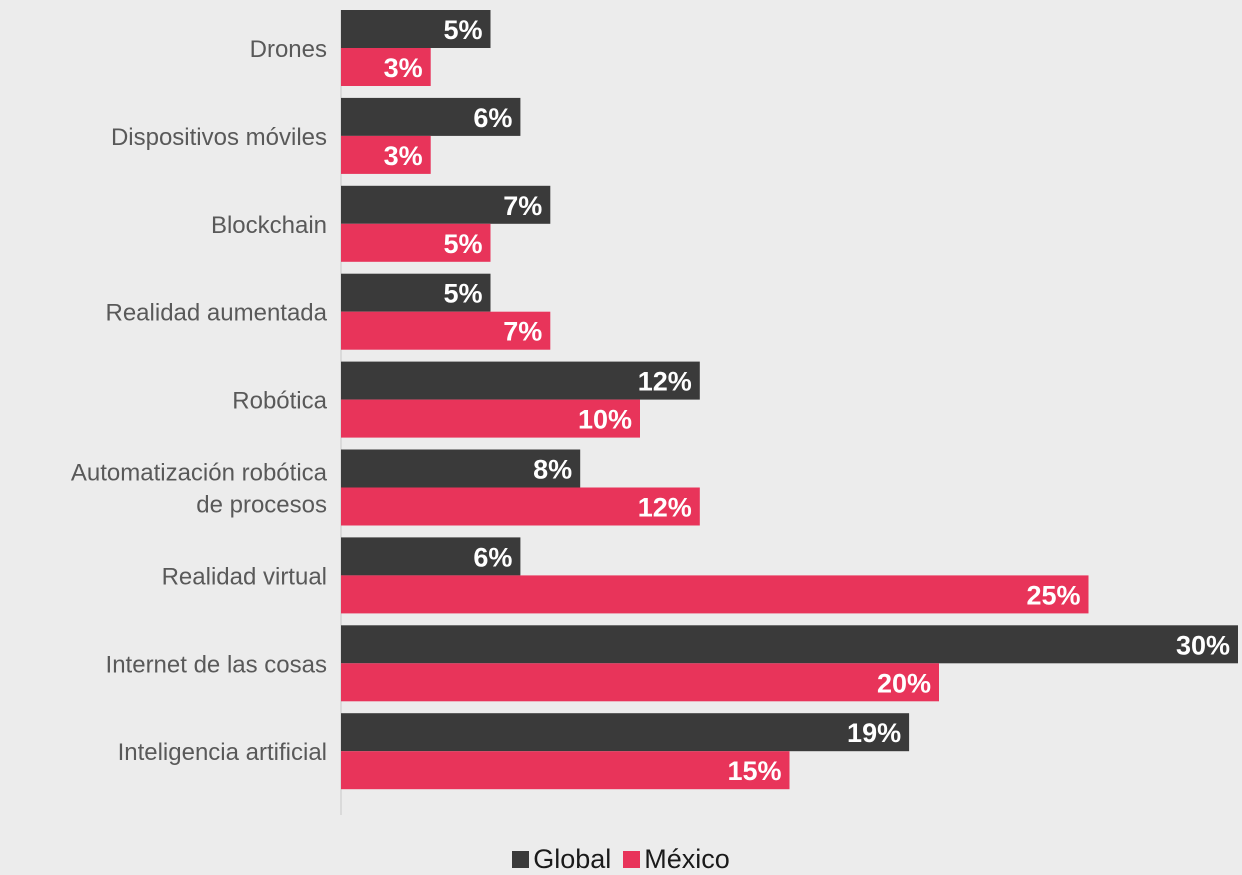 The height and width of the screenshot is (875, 1242). I want to click on data-label-global-realidad-virtual: 6%, so click(492, 557).